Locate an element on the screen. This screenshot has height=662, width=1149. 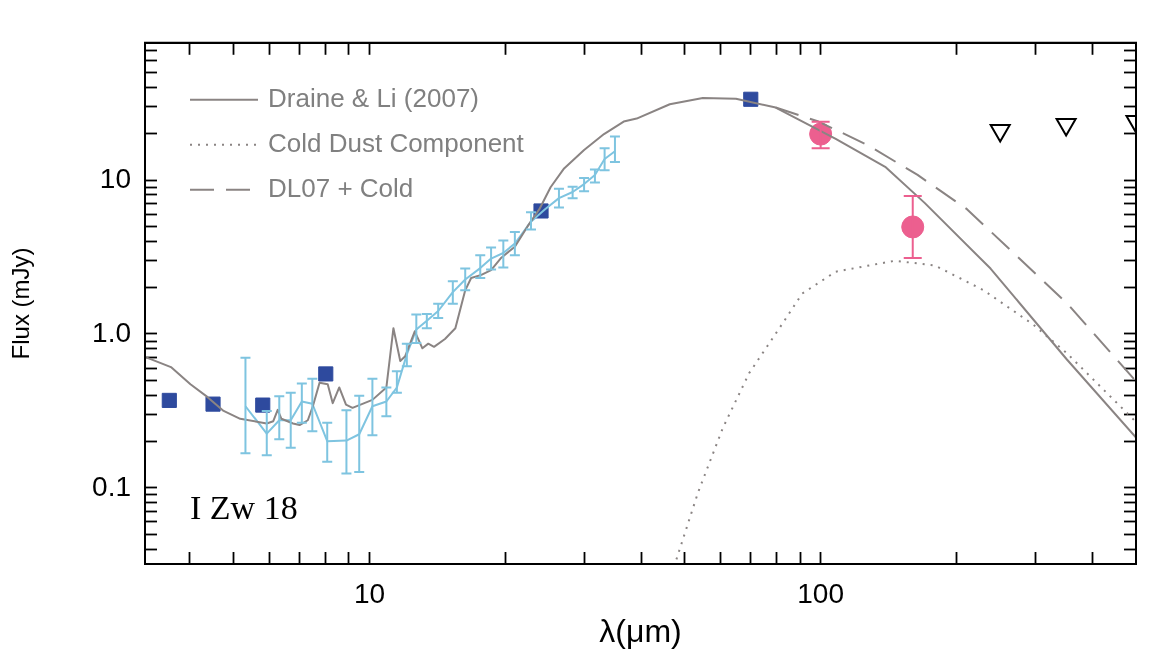
y-axis-title: Flux (mJy) is located at coordinates (21, 303).